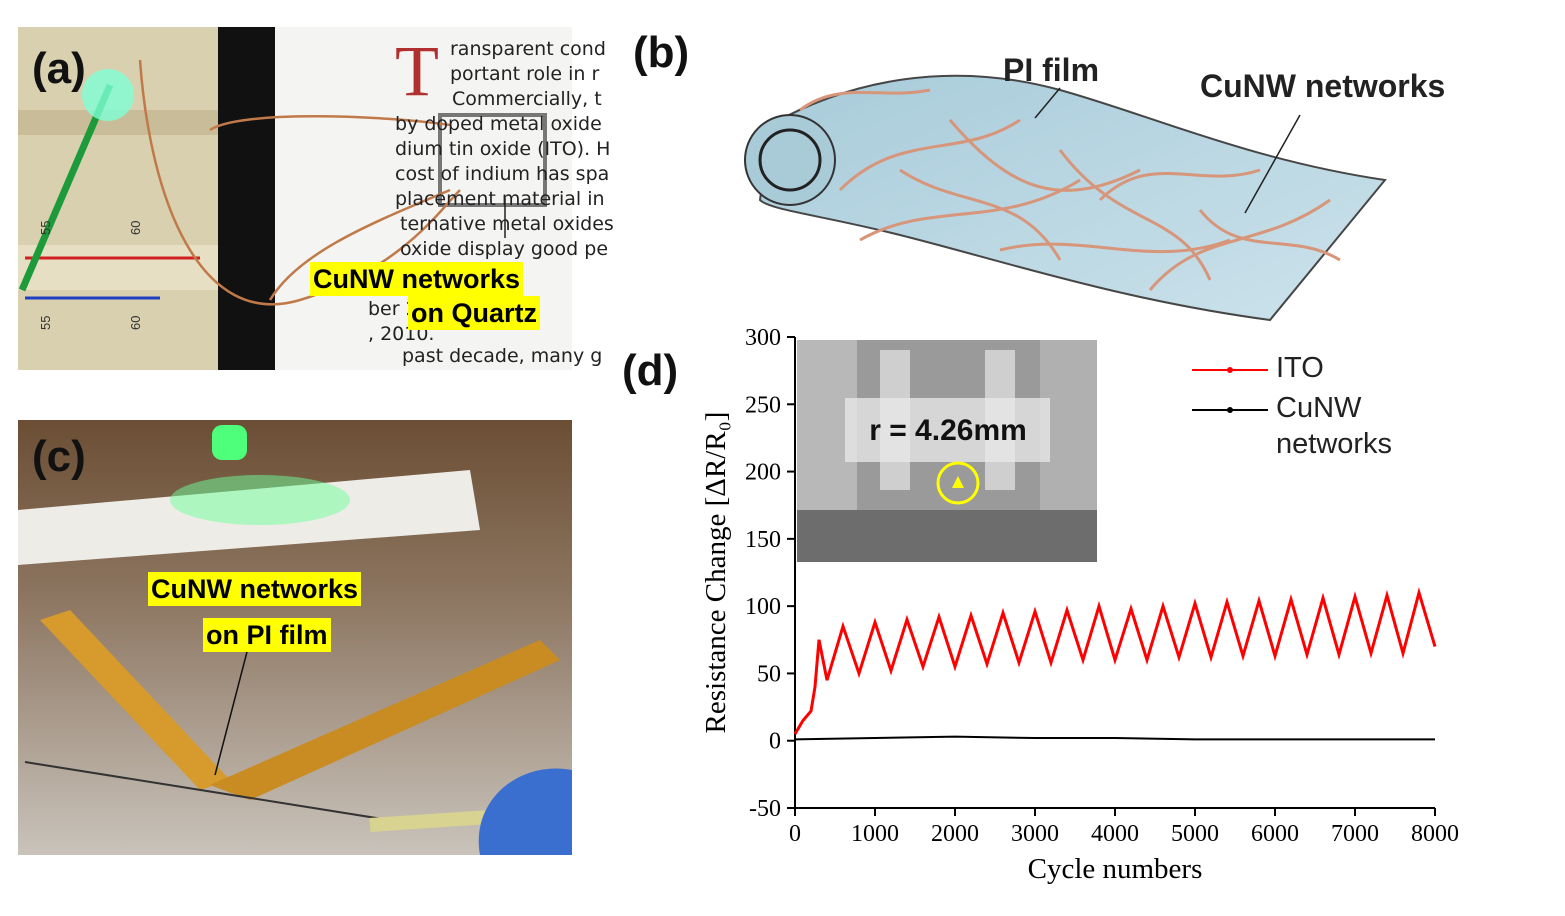 This screenshot has height=916, width=1565. I want to click on x-tick-label: 0, so click(795, 834).